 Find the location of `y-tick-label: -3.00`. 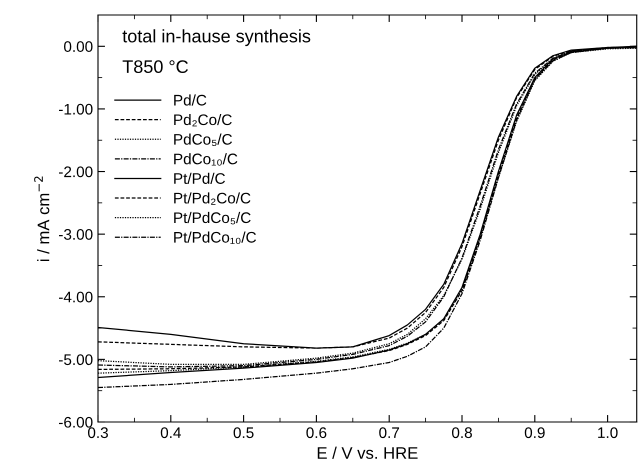

y-tick-label: -3.00 is located at coordinates (76, 234).